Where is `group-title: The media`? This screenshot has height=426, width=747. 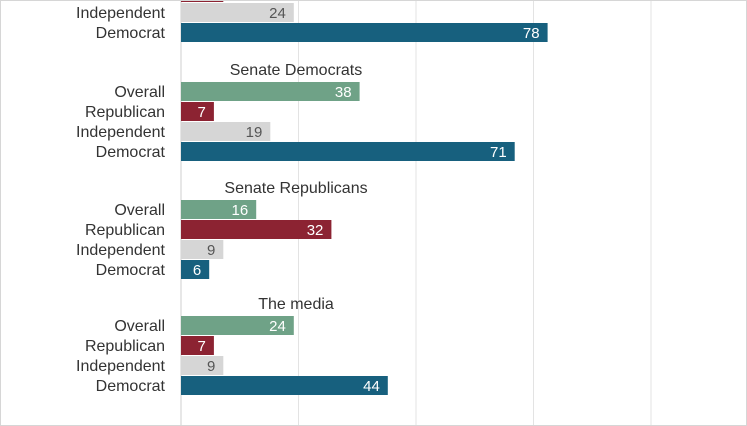 group-title: The media is located at coordinates (296, 304).